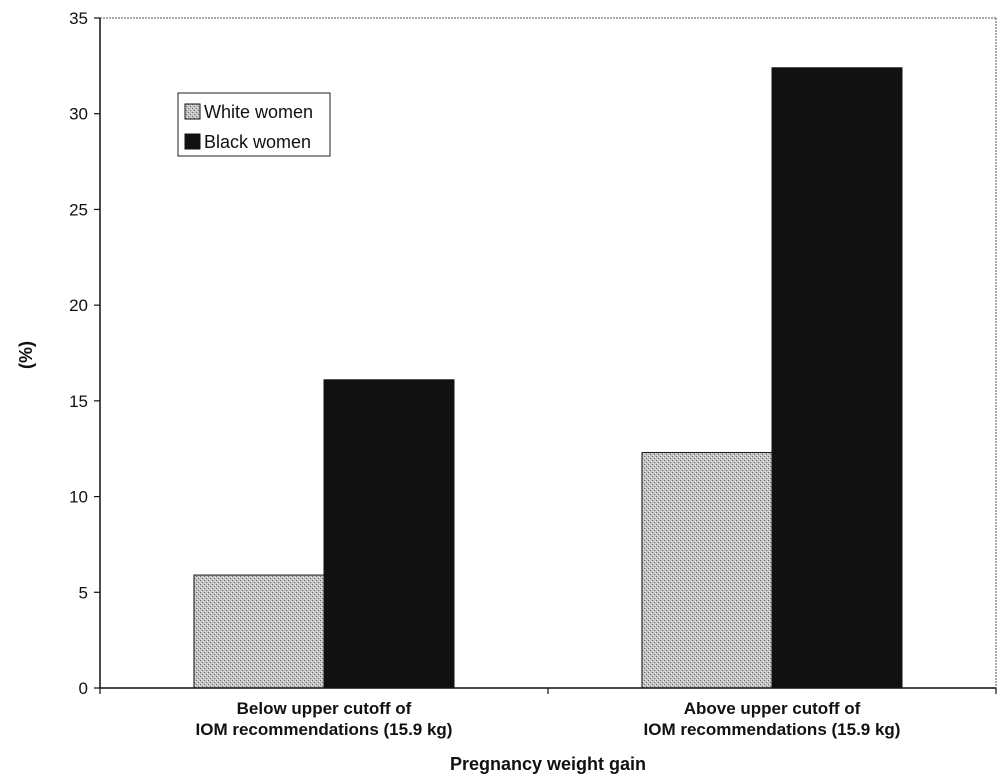 Image resolution: width=999 pixels, height=783 pixels. What do you see at coordinates (78, 305) in the screenshot?
I see `y-tick-label-20: 20` at bounding box center [78, 305].